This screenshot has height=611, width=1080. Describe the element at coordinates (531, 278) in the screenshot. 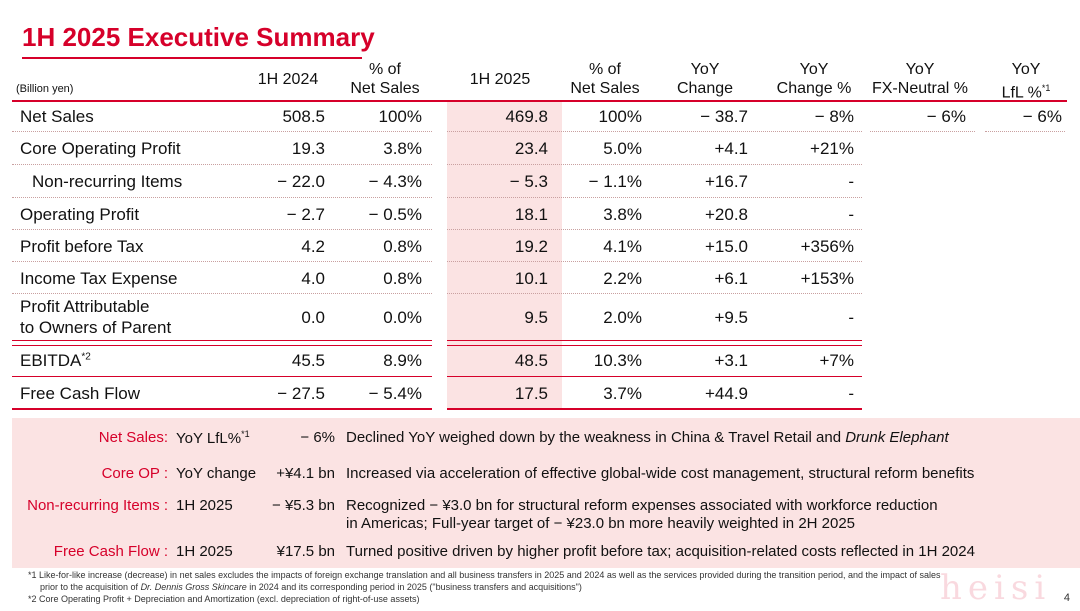

I see `cell-1h2025: 10.1` at that location.